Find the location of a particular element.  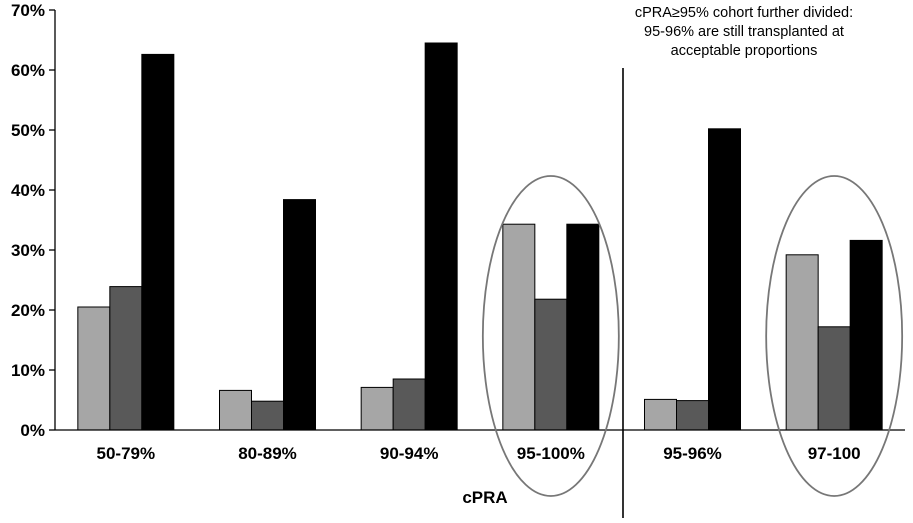

bar-50-79%-series-1 is located at coordinates (94, 368).